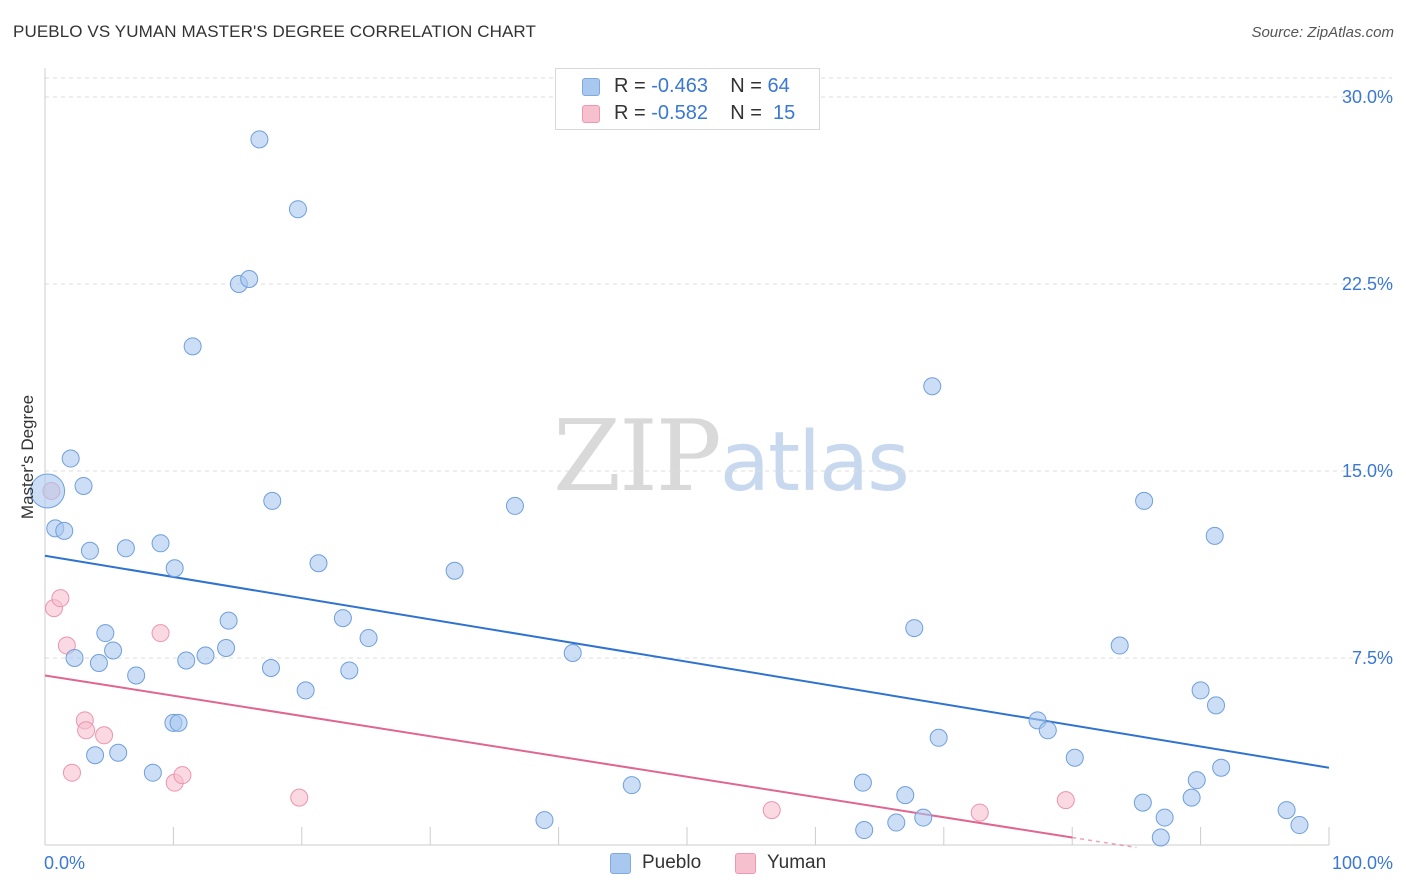 The width and height of the screenshot is (1406, 892). I want to click on source-label: Source: ZipAtlas.com, so click(1322, 32).